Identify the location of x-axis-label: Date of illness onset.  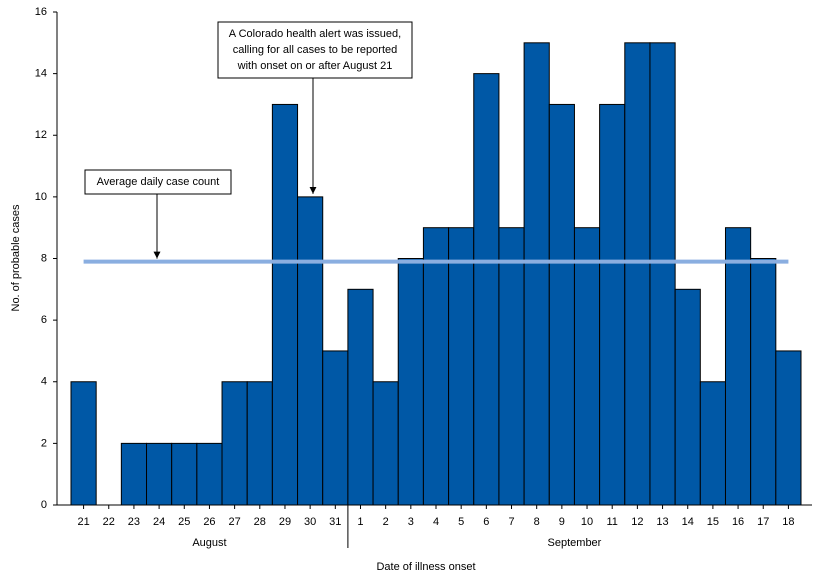
(425, 567).